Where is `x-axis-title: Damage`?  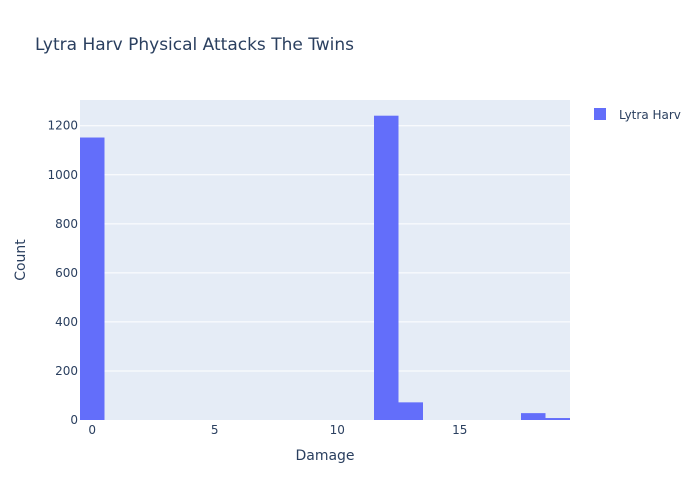 x-axis-title: Damage is located at coordinates (324, 456).